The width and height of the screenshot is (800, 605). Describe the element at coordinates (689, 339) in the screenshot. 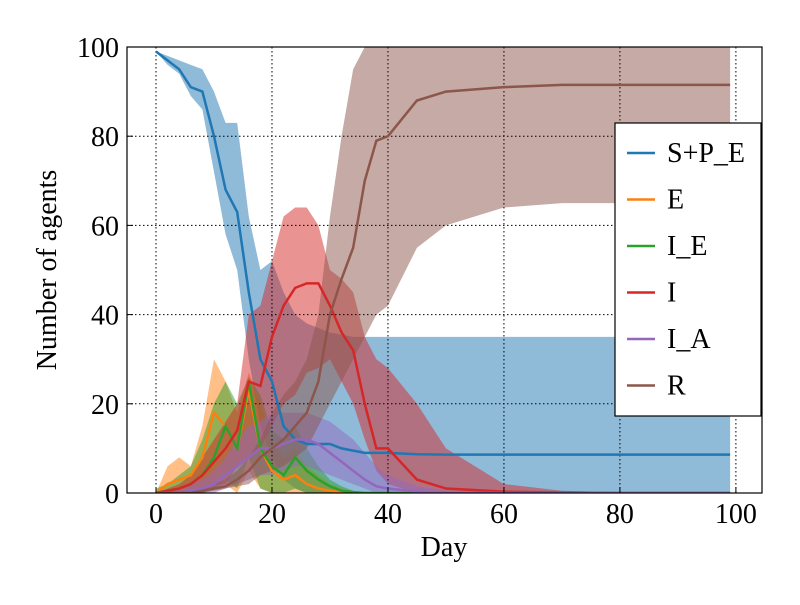

I see `legend-label: I_A` at that location.